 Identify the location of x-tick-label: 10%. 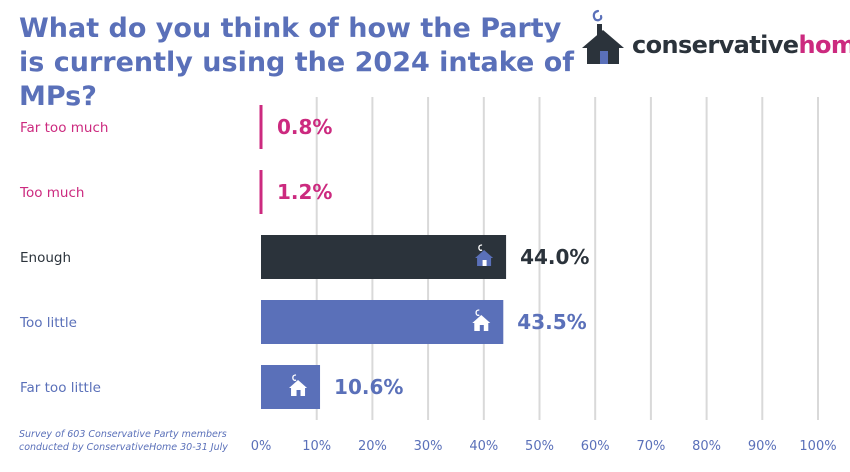
(316, 446).